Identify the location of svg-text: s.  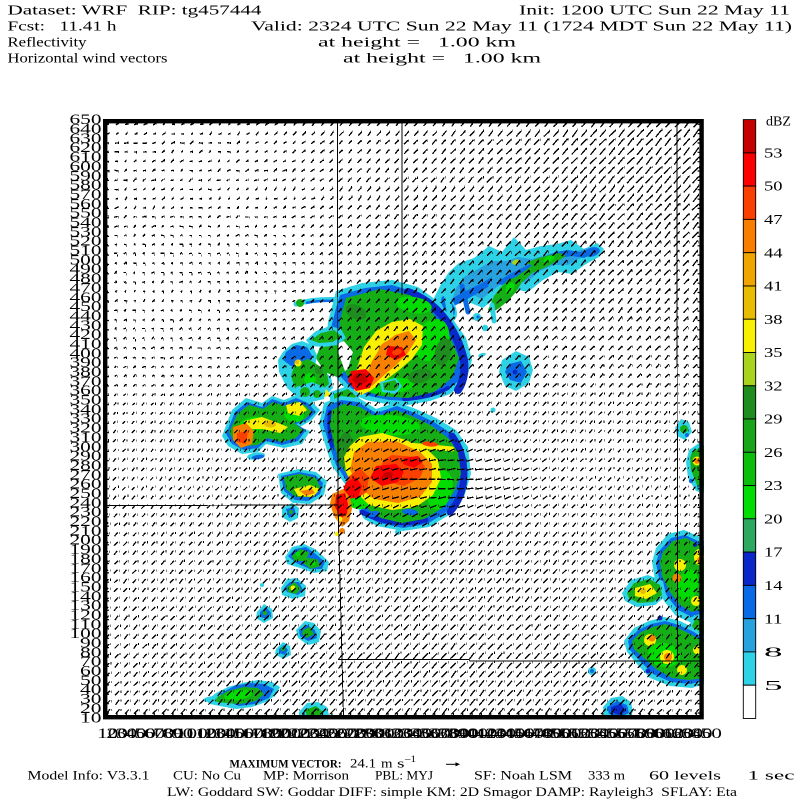
(401, 763).